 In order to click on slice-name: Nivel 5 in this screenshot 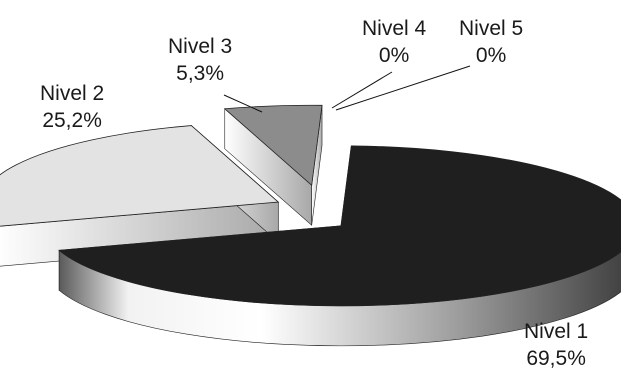, I will do `click(491, 28)`.